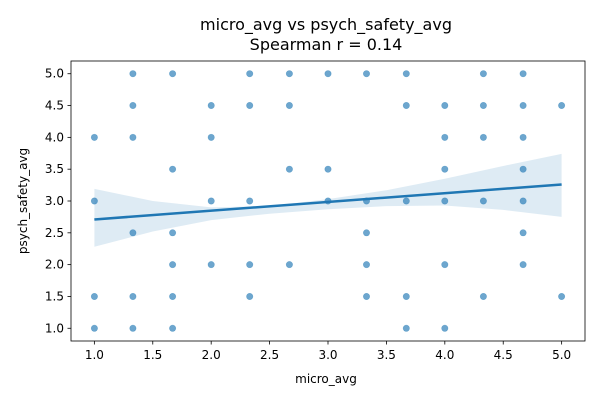 This screenshot has width=600, height=400. What do you see at coordinates (54, 296) in the screenshot?
I see `y-tick-label: 1.5` at bounding box center [54, 296].